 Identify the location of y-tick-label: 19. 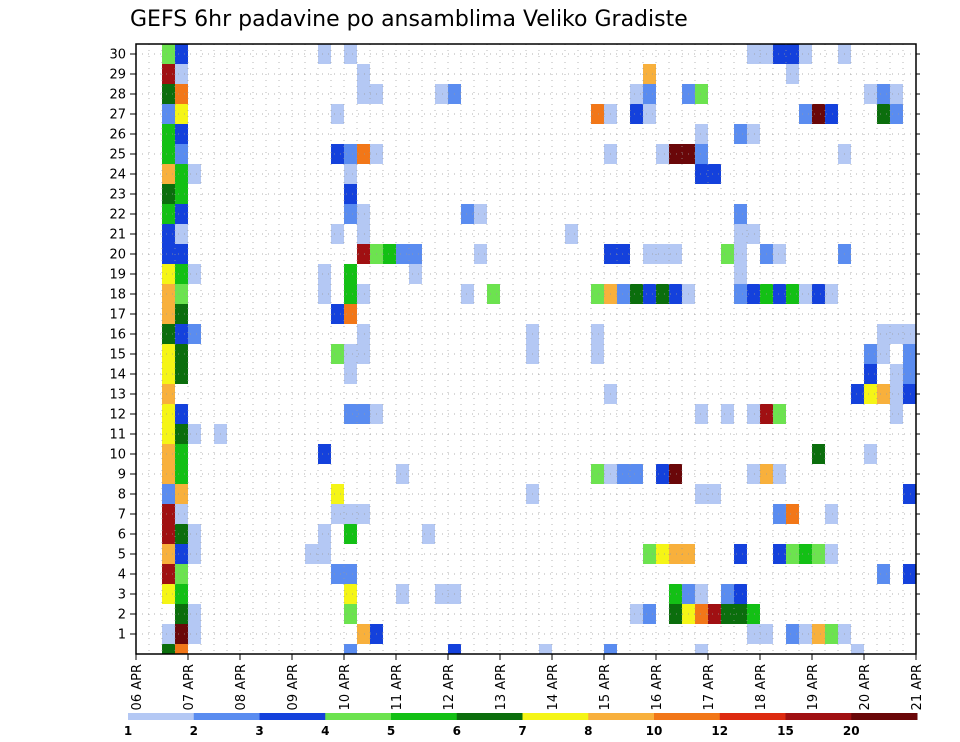
(117, 275).